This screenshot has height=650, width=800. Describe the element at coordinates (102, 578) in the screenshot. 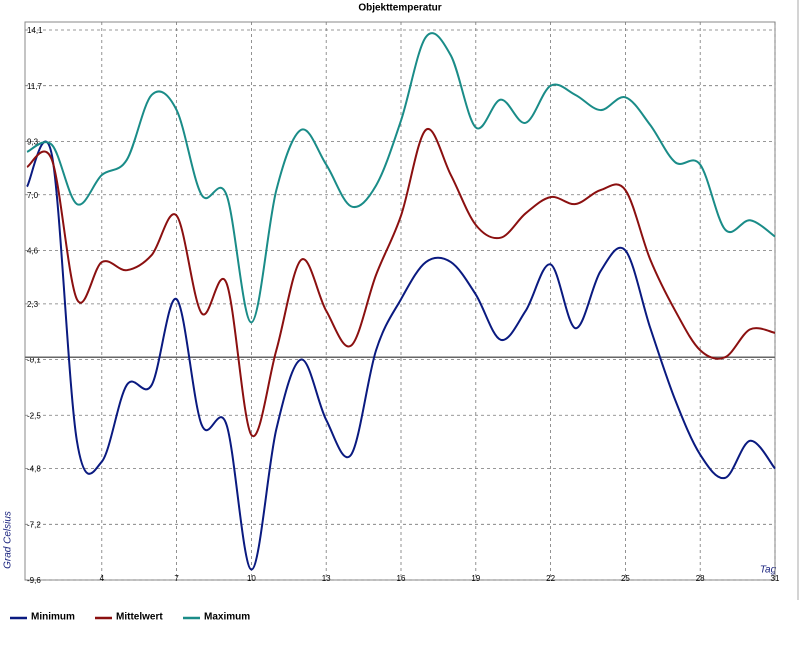

I see `x-tick-label: 4` at that location.